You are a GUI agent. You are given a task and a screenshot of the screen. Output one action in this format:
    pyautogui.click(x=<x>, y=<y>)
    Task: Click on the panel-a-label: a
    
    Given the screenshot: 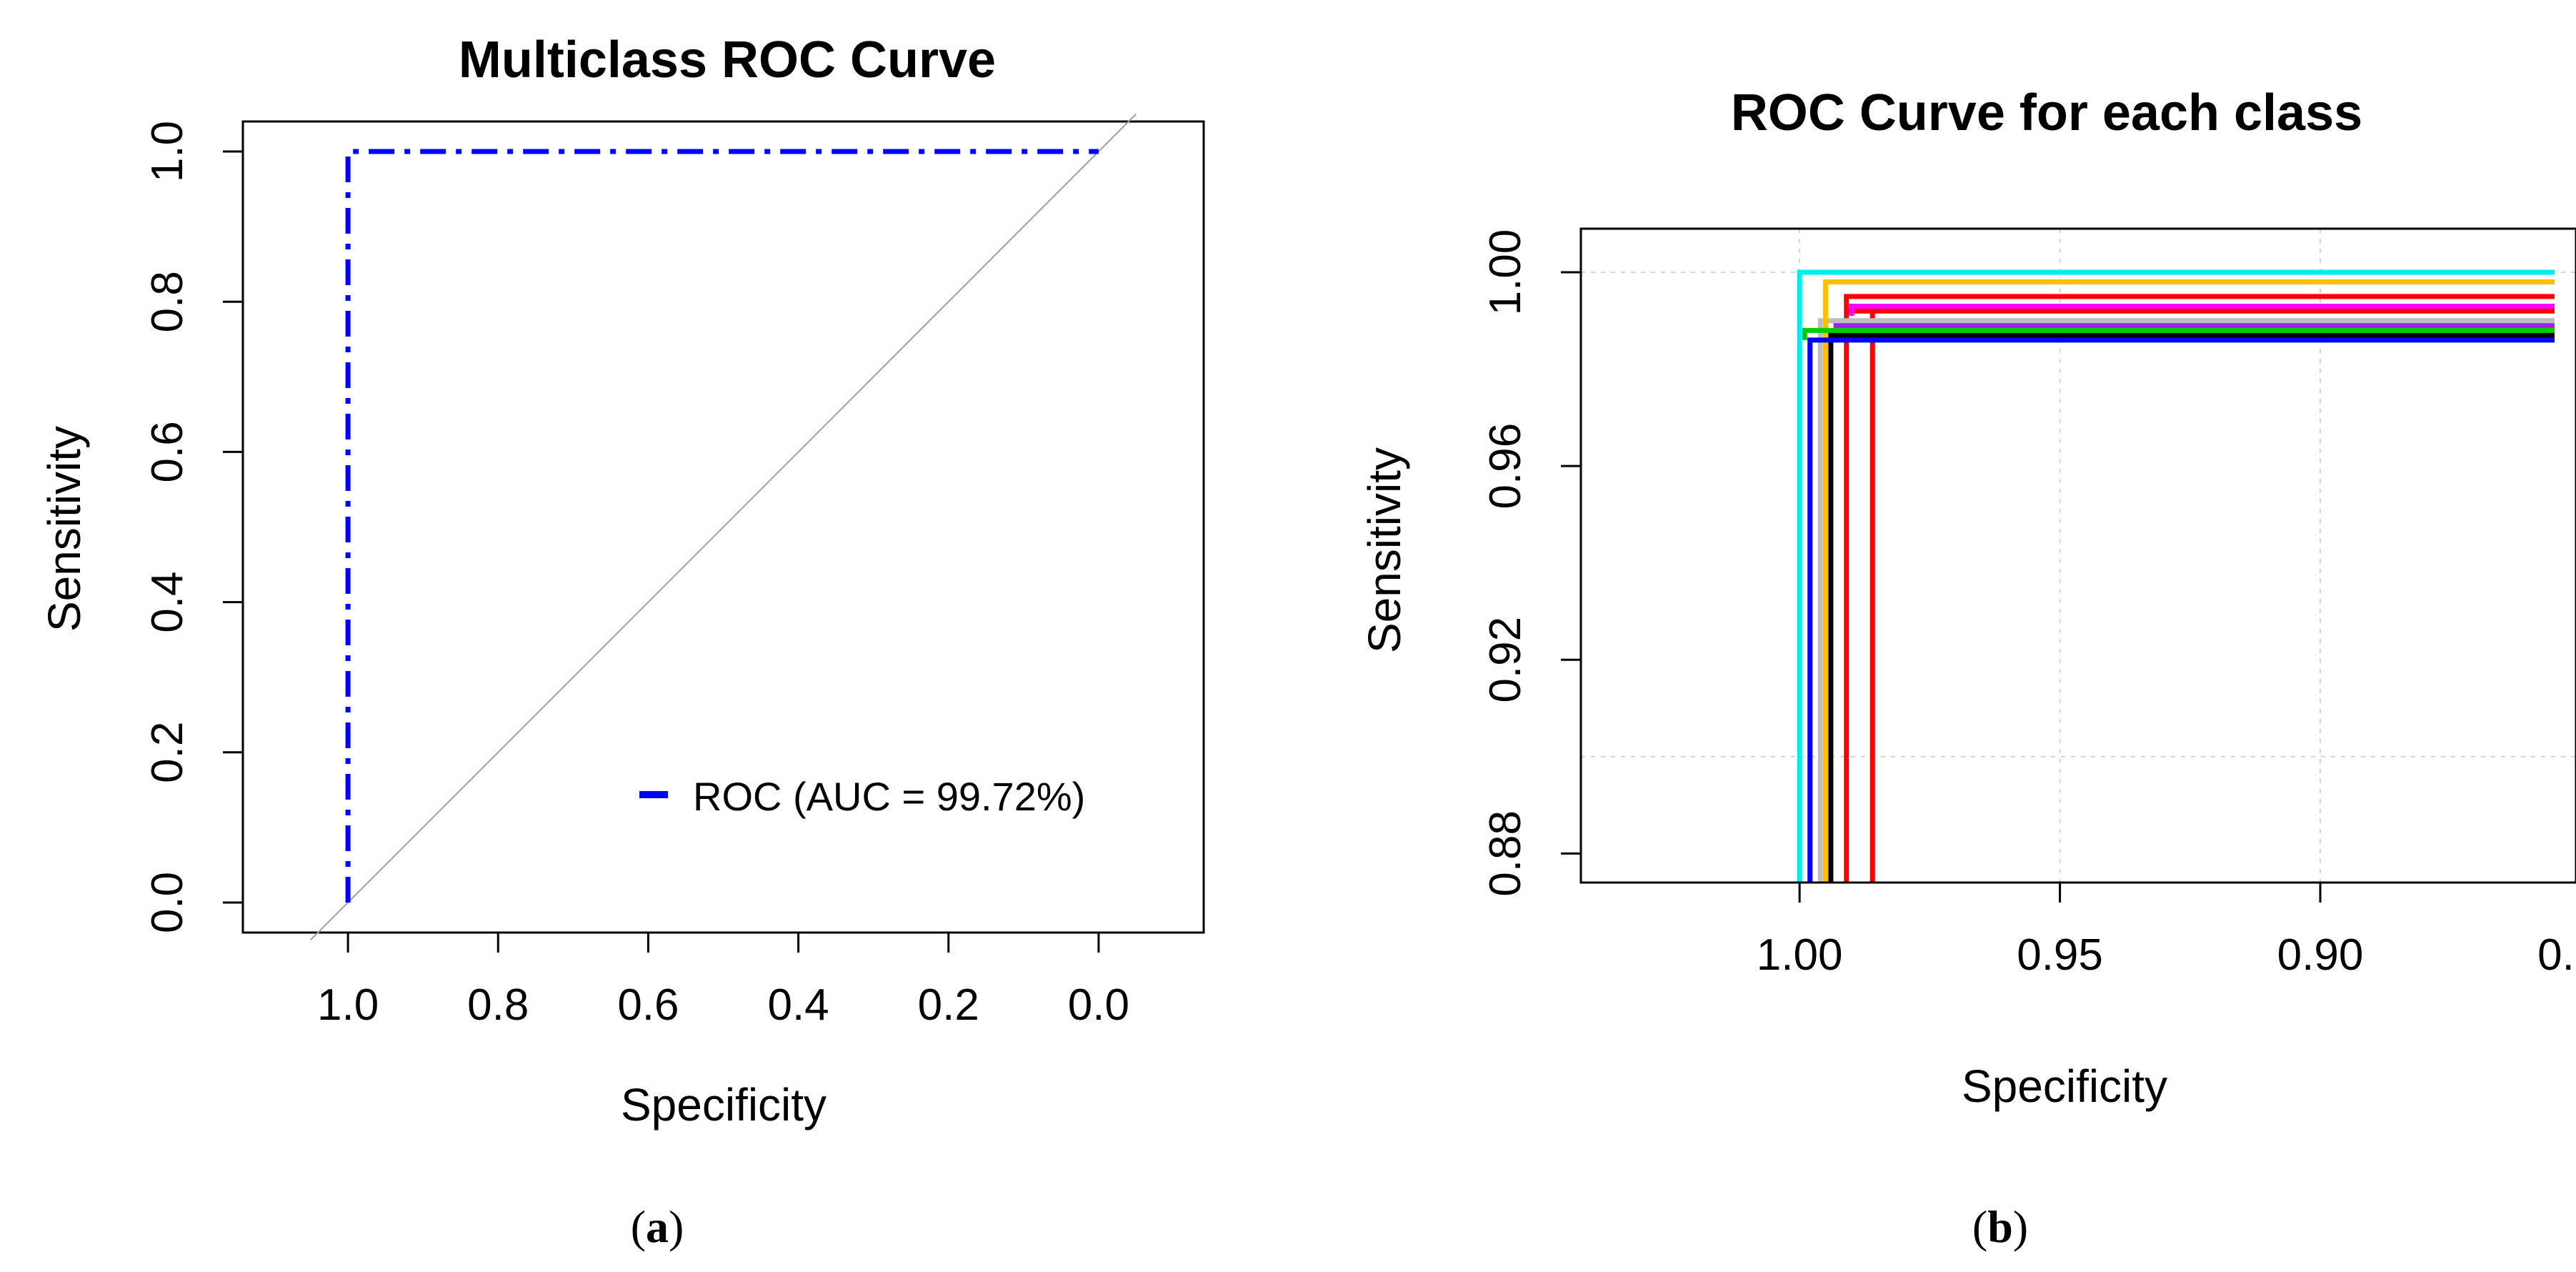 What is the action you would take?
    pyautogui.click(x=658, y=1226)
    